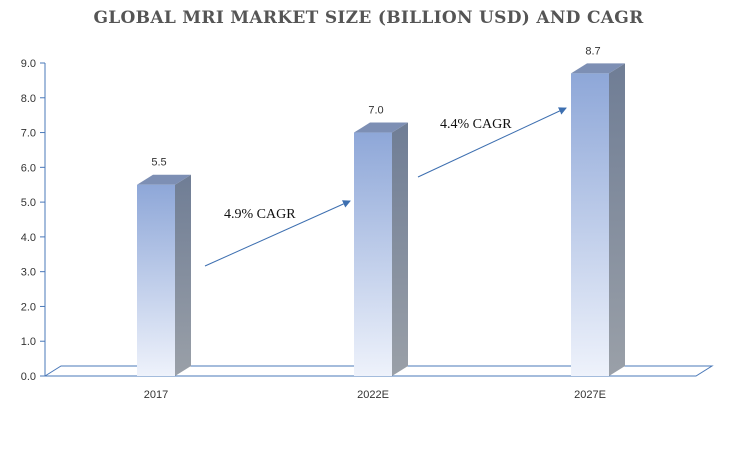 This screenshot has height=450, width=737. I want to click on cagr-label: 4.4% CAGR, so click(476, 124).